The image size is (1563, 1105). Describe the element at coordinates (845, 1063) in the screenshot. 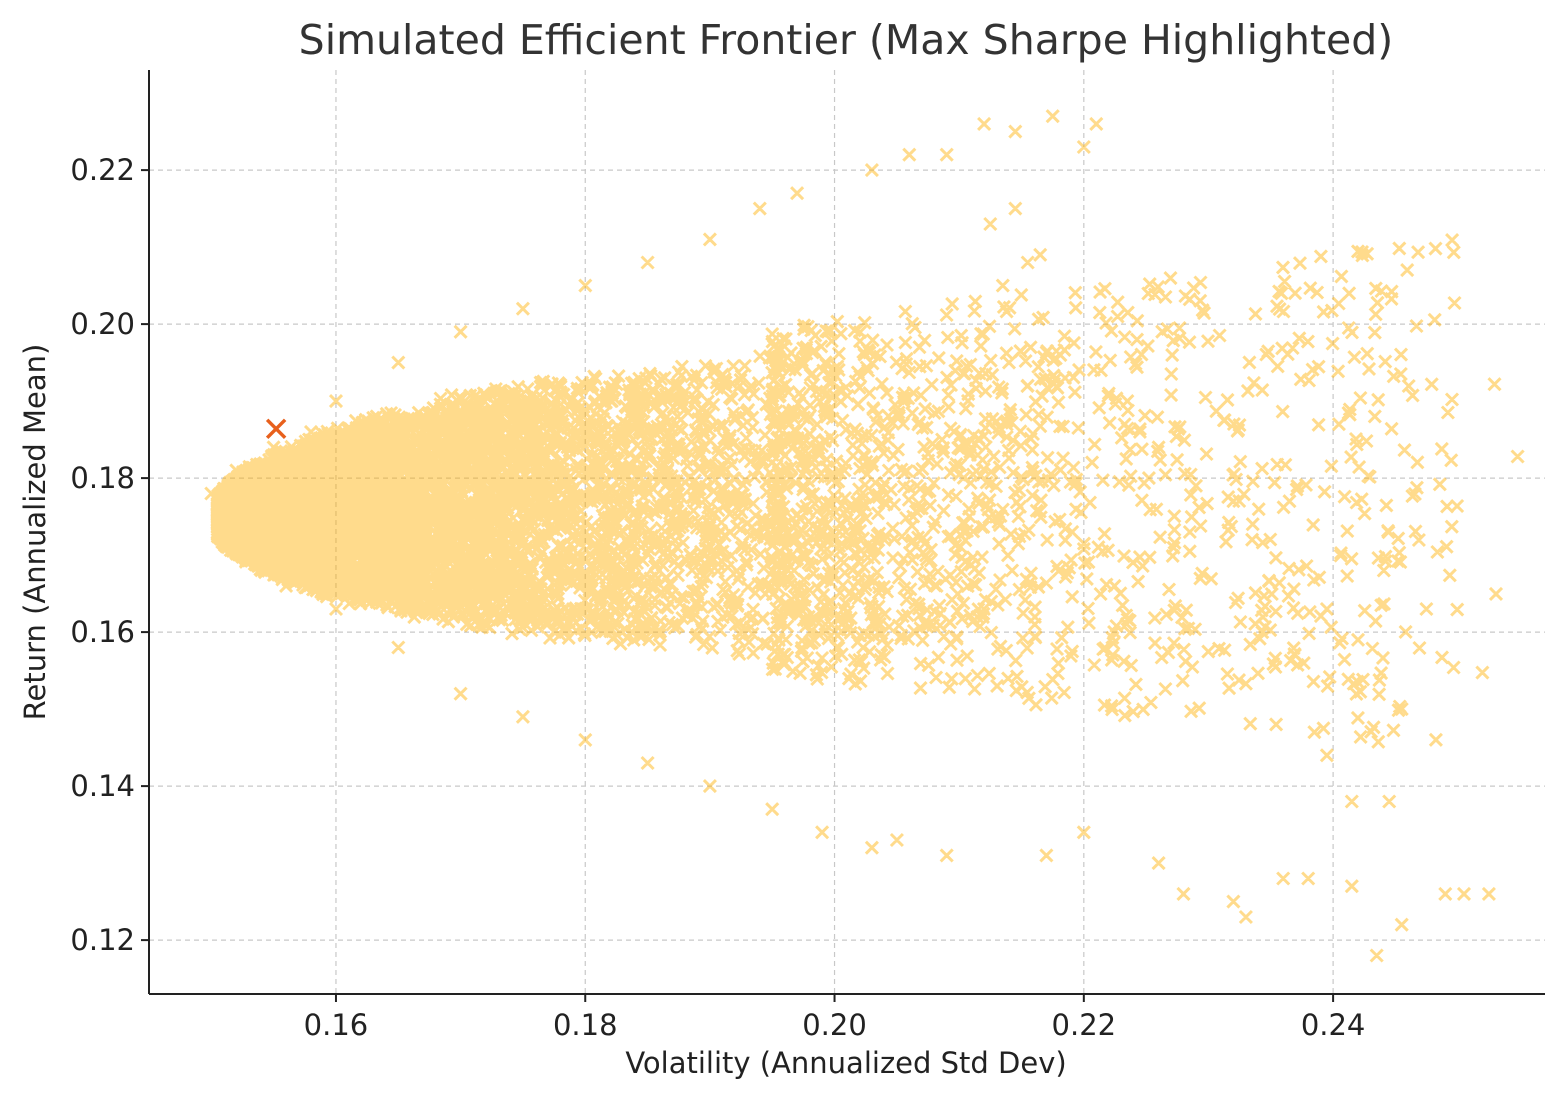

I see `x-axis-label: Volatility (Annualized Std Dev)` at that location.